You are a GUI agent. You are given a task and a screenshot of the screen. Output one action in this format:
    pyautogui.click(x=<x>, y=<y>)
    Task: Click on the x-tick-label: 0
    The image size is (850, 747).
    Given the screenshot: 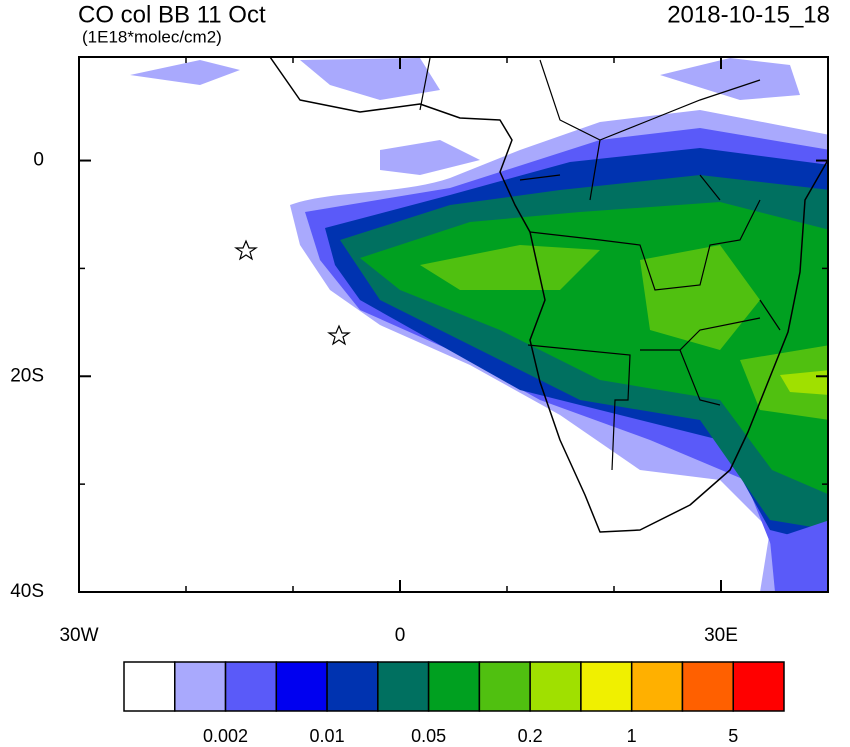 What is the action you would take?
    pyautogui.click(x=400, y=635)
    